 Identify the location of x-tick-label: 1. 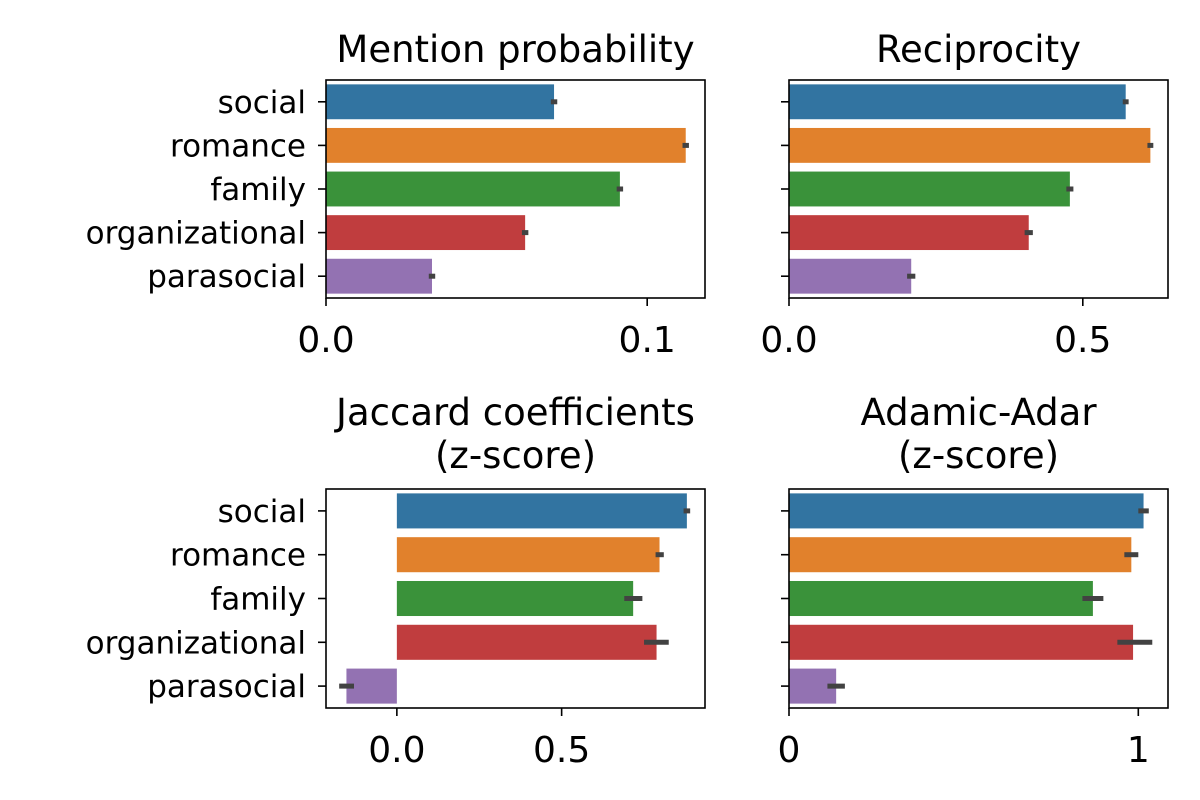
(1138, 750).